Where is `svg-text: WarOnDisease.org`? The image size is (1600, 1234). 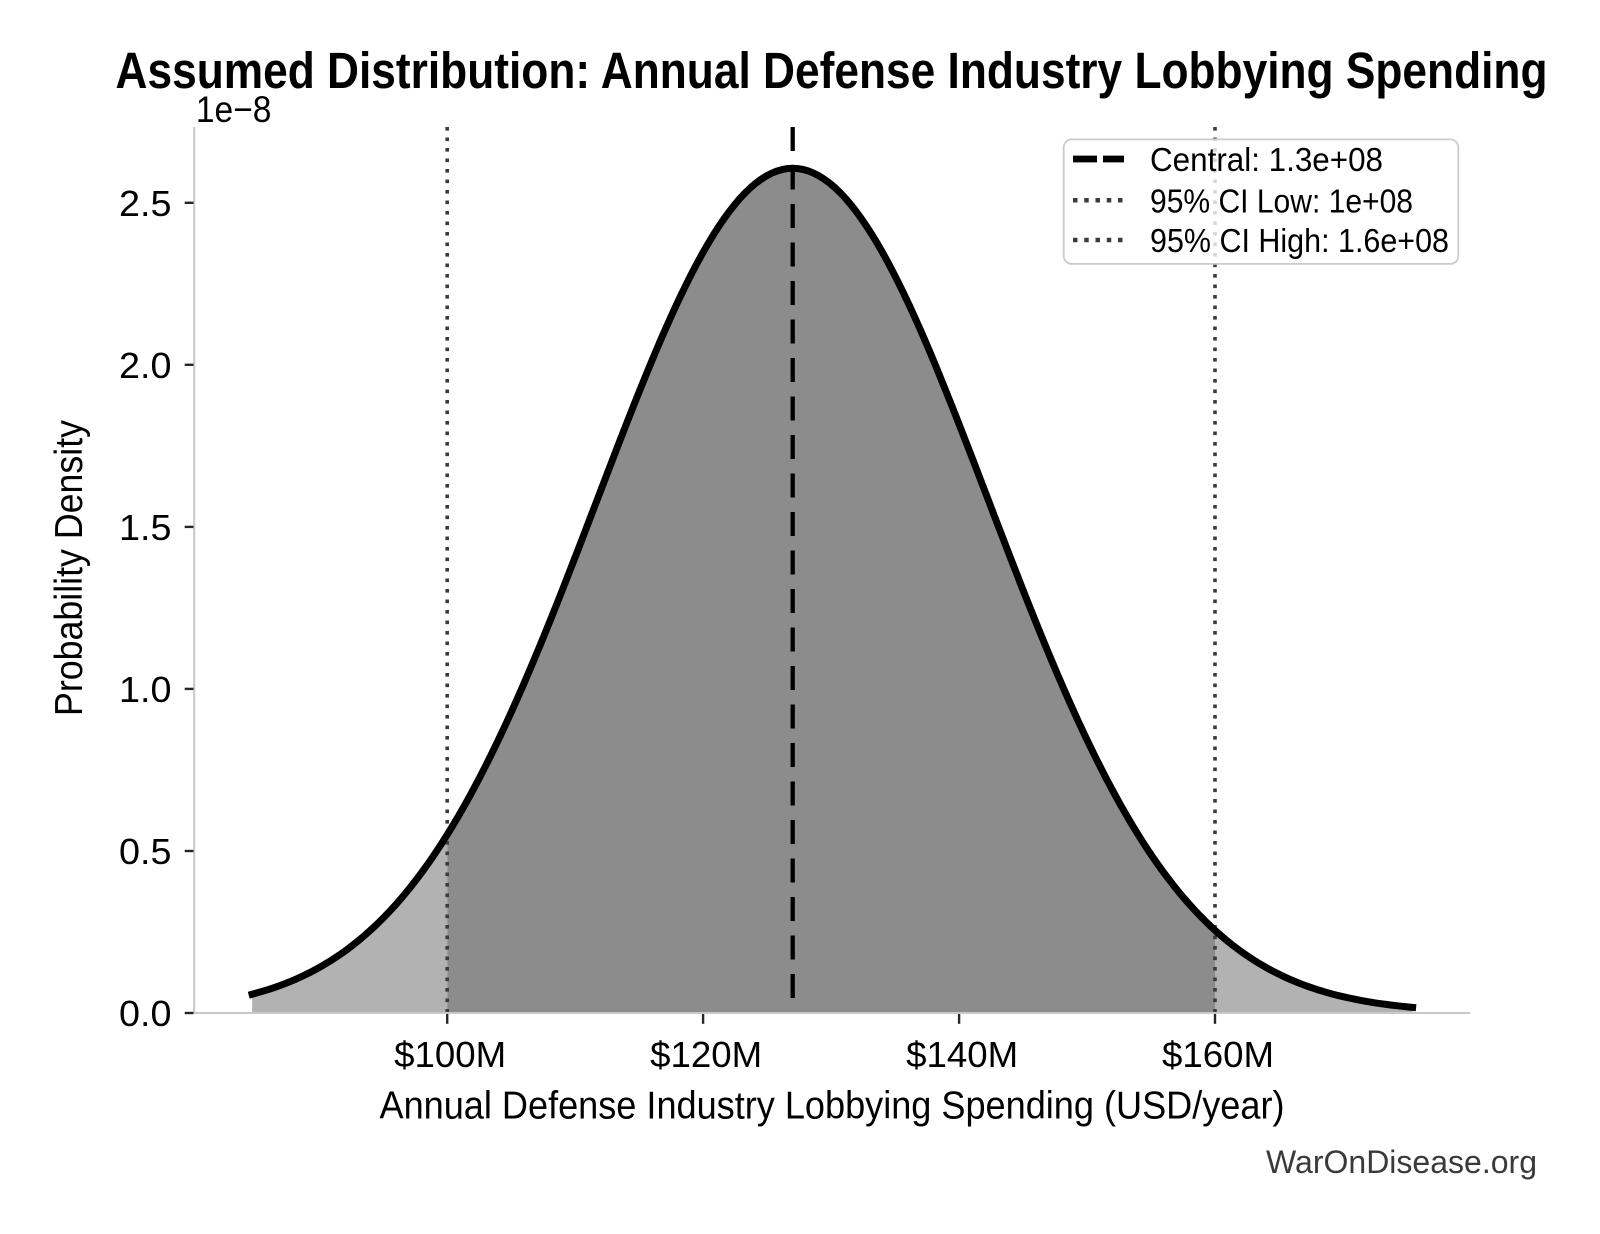 svg-text: WarOnDisease.org is located at coordinates (1401, 1162).